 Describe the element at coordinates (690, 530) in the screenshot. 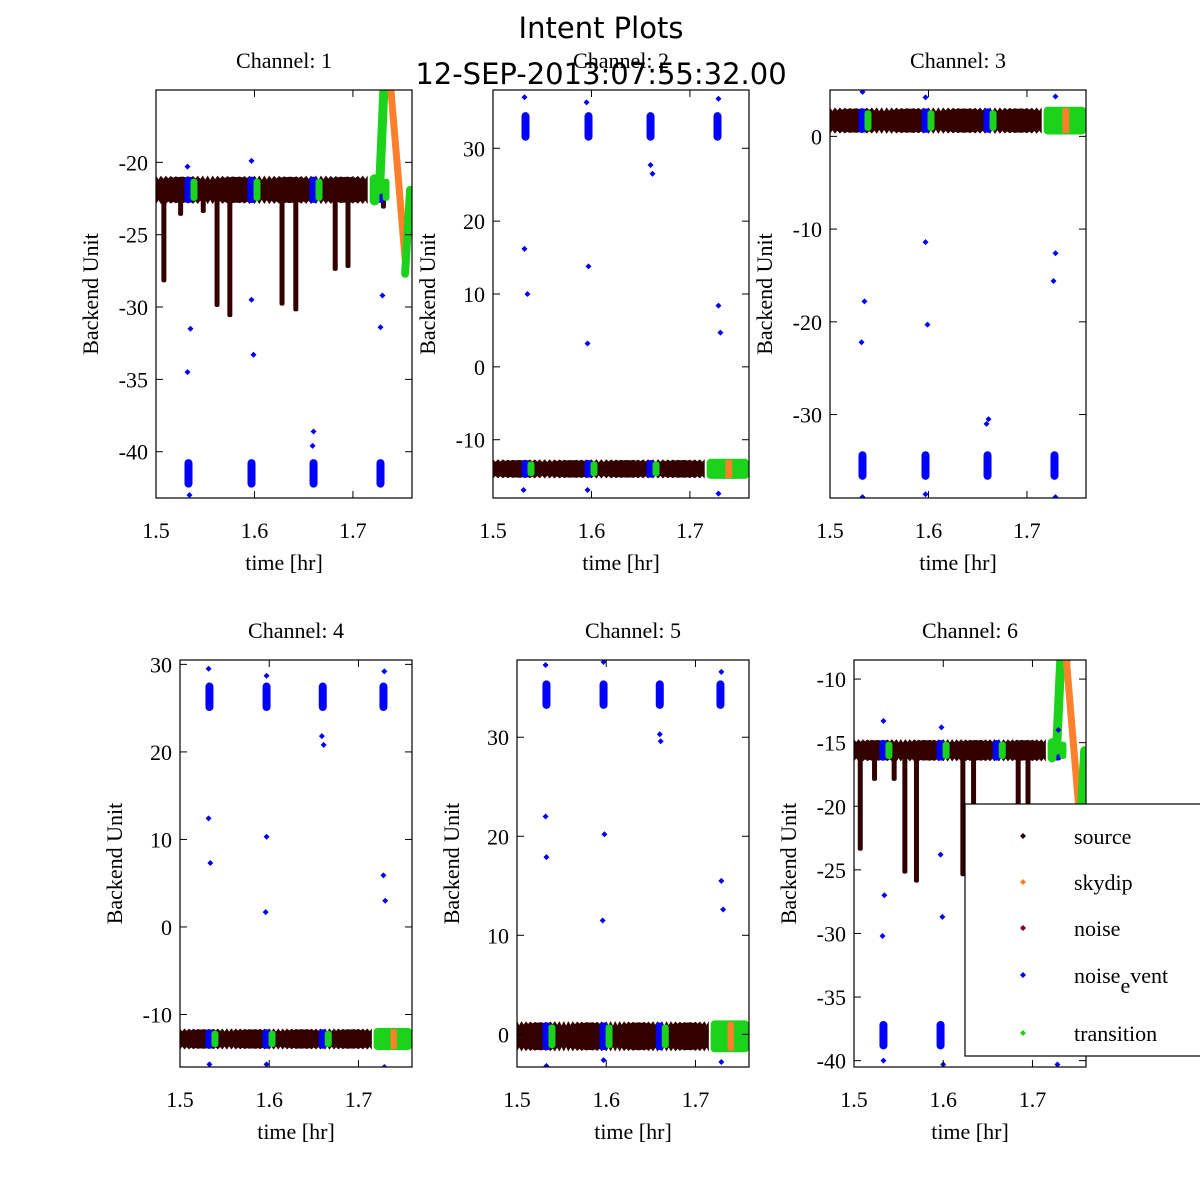

I see `x-tick-label: 1.7` at that location.